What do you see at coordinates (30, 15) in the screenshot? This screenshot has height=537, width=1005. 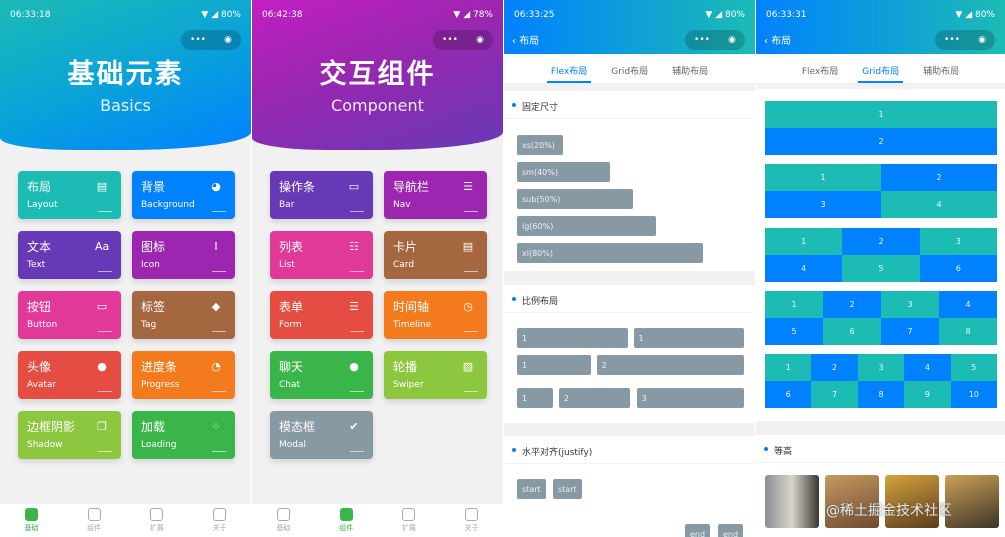 I see `status-time: 06:33:18` at bounding box center [30, 15].